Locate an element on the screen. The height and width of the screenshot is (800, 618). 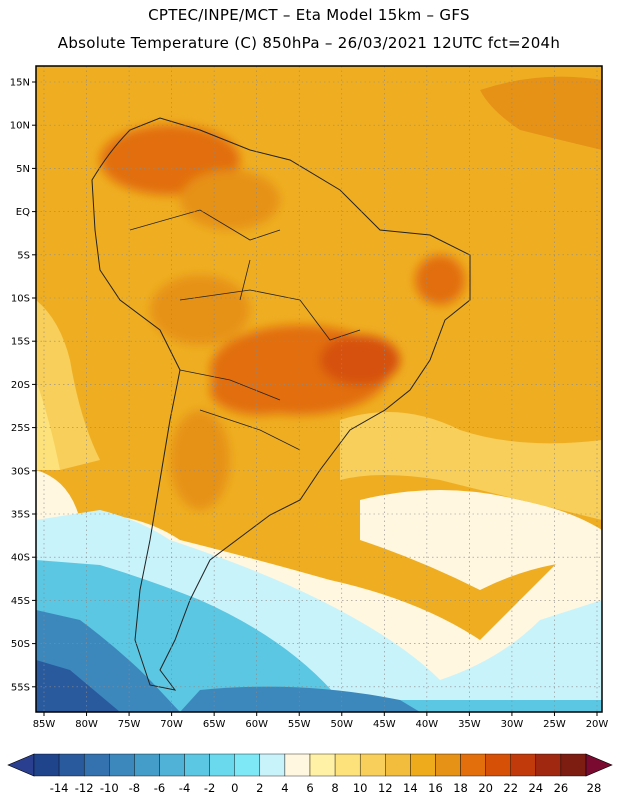
lat-label: 25S is located at coordinates (20, 428).